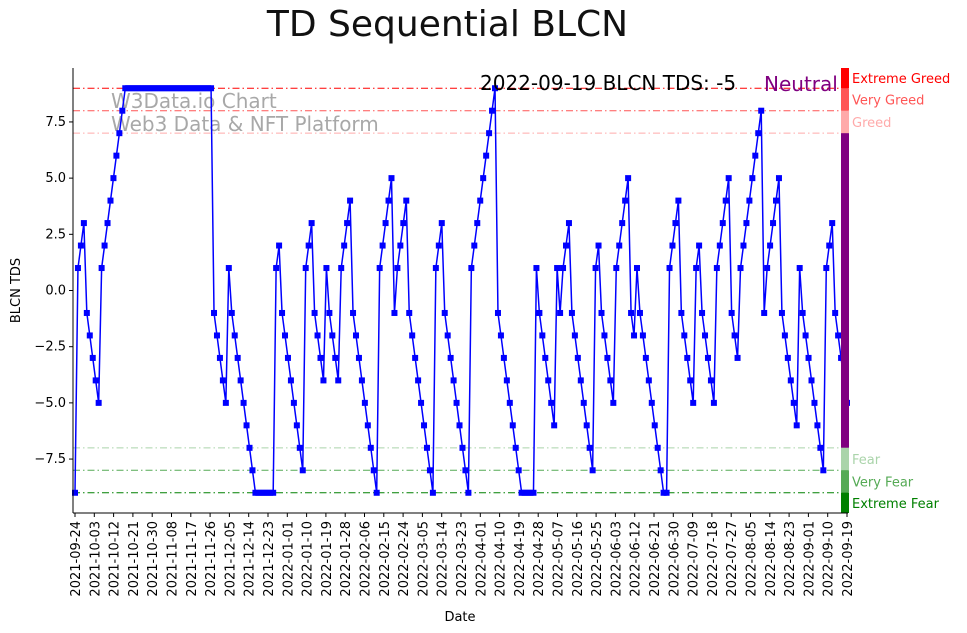 This screenshot has height=633, width=967. Describe the element at coordinates (608, 83) in the screenshot. I see `annotation-text: 2022-09-19 BLCN TDS: -5` at that location.